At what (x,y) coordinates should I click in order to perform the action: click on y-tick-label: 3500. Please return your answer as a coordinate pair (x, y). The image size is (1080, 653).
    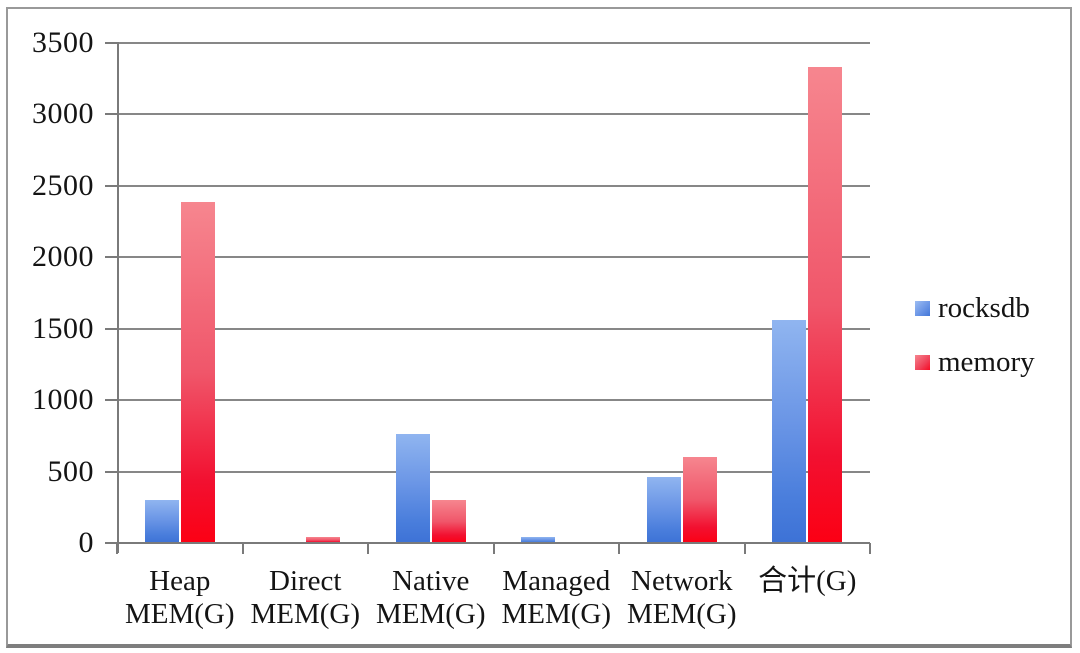
    Looking at the image, I should click on (63, 42).